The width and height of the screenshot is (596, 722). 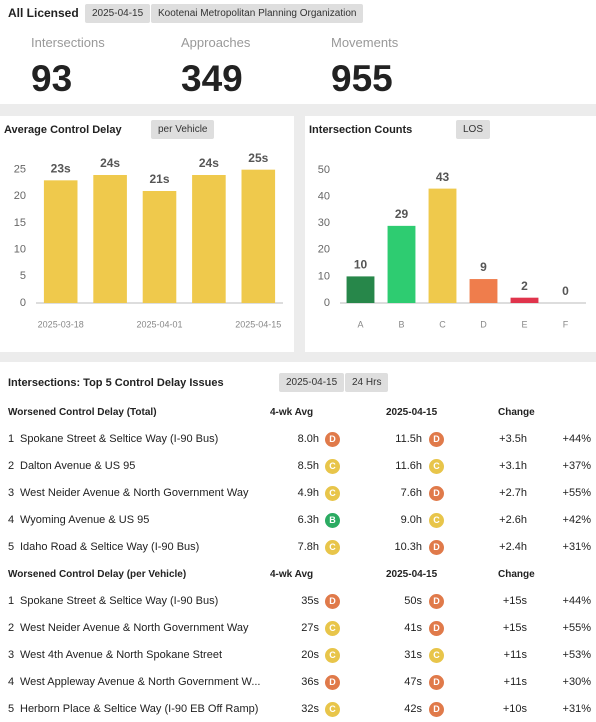 I want to click on y-tick-label: 10, so click(x=324, y=276).